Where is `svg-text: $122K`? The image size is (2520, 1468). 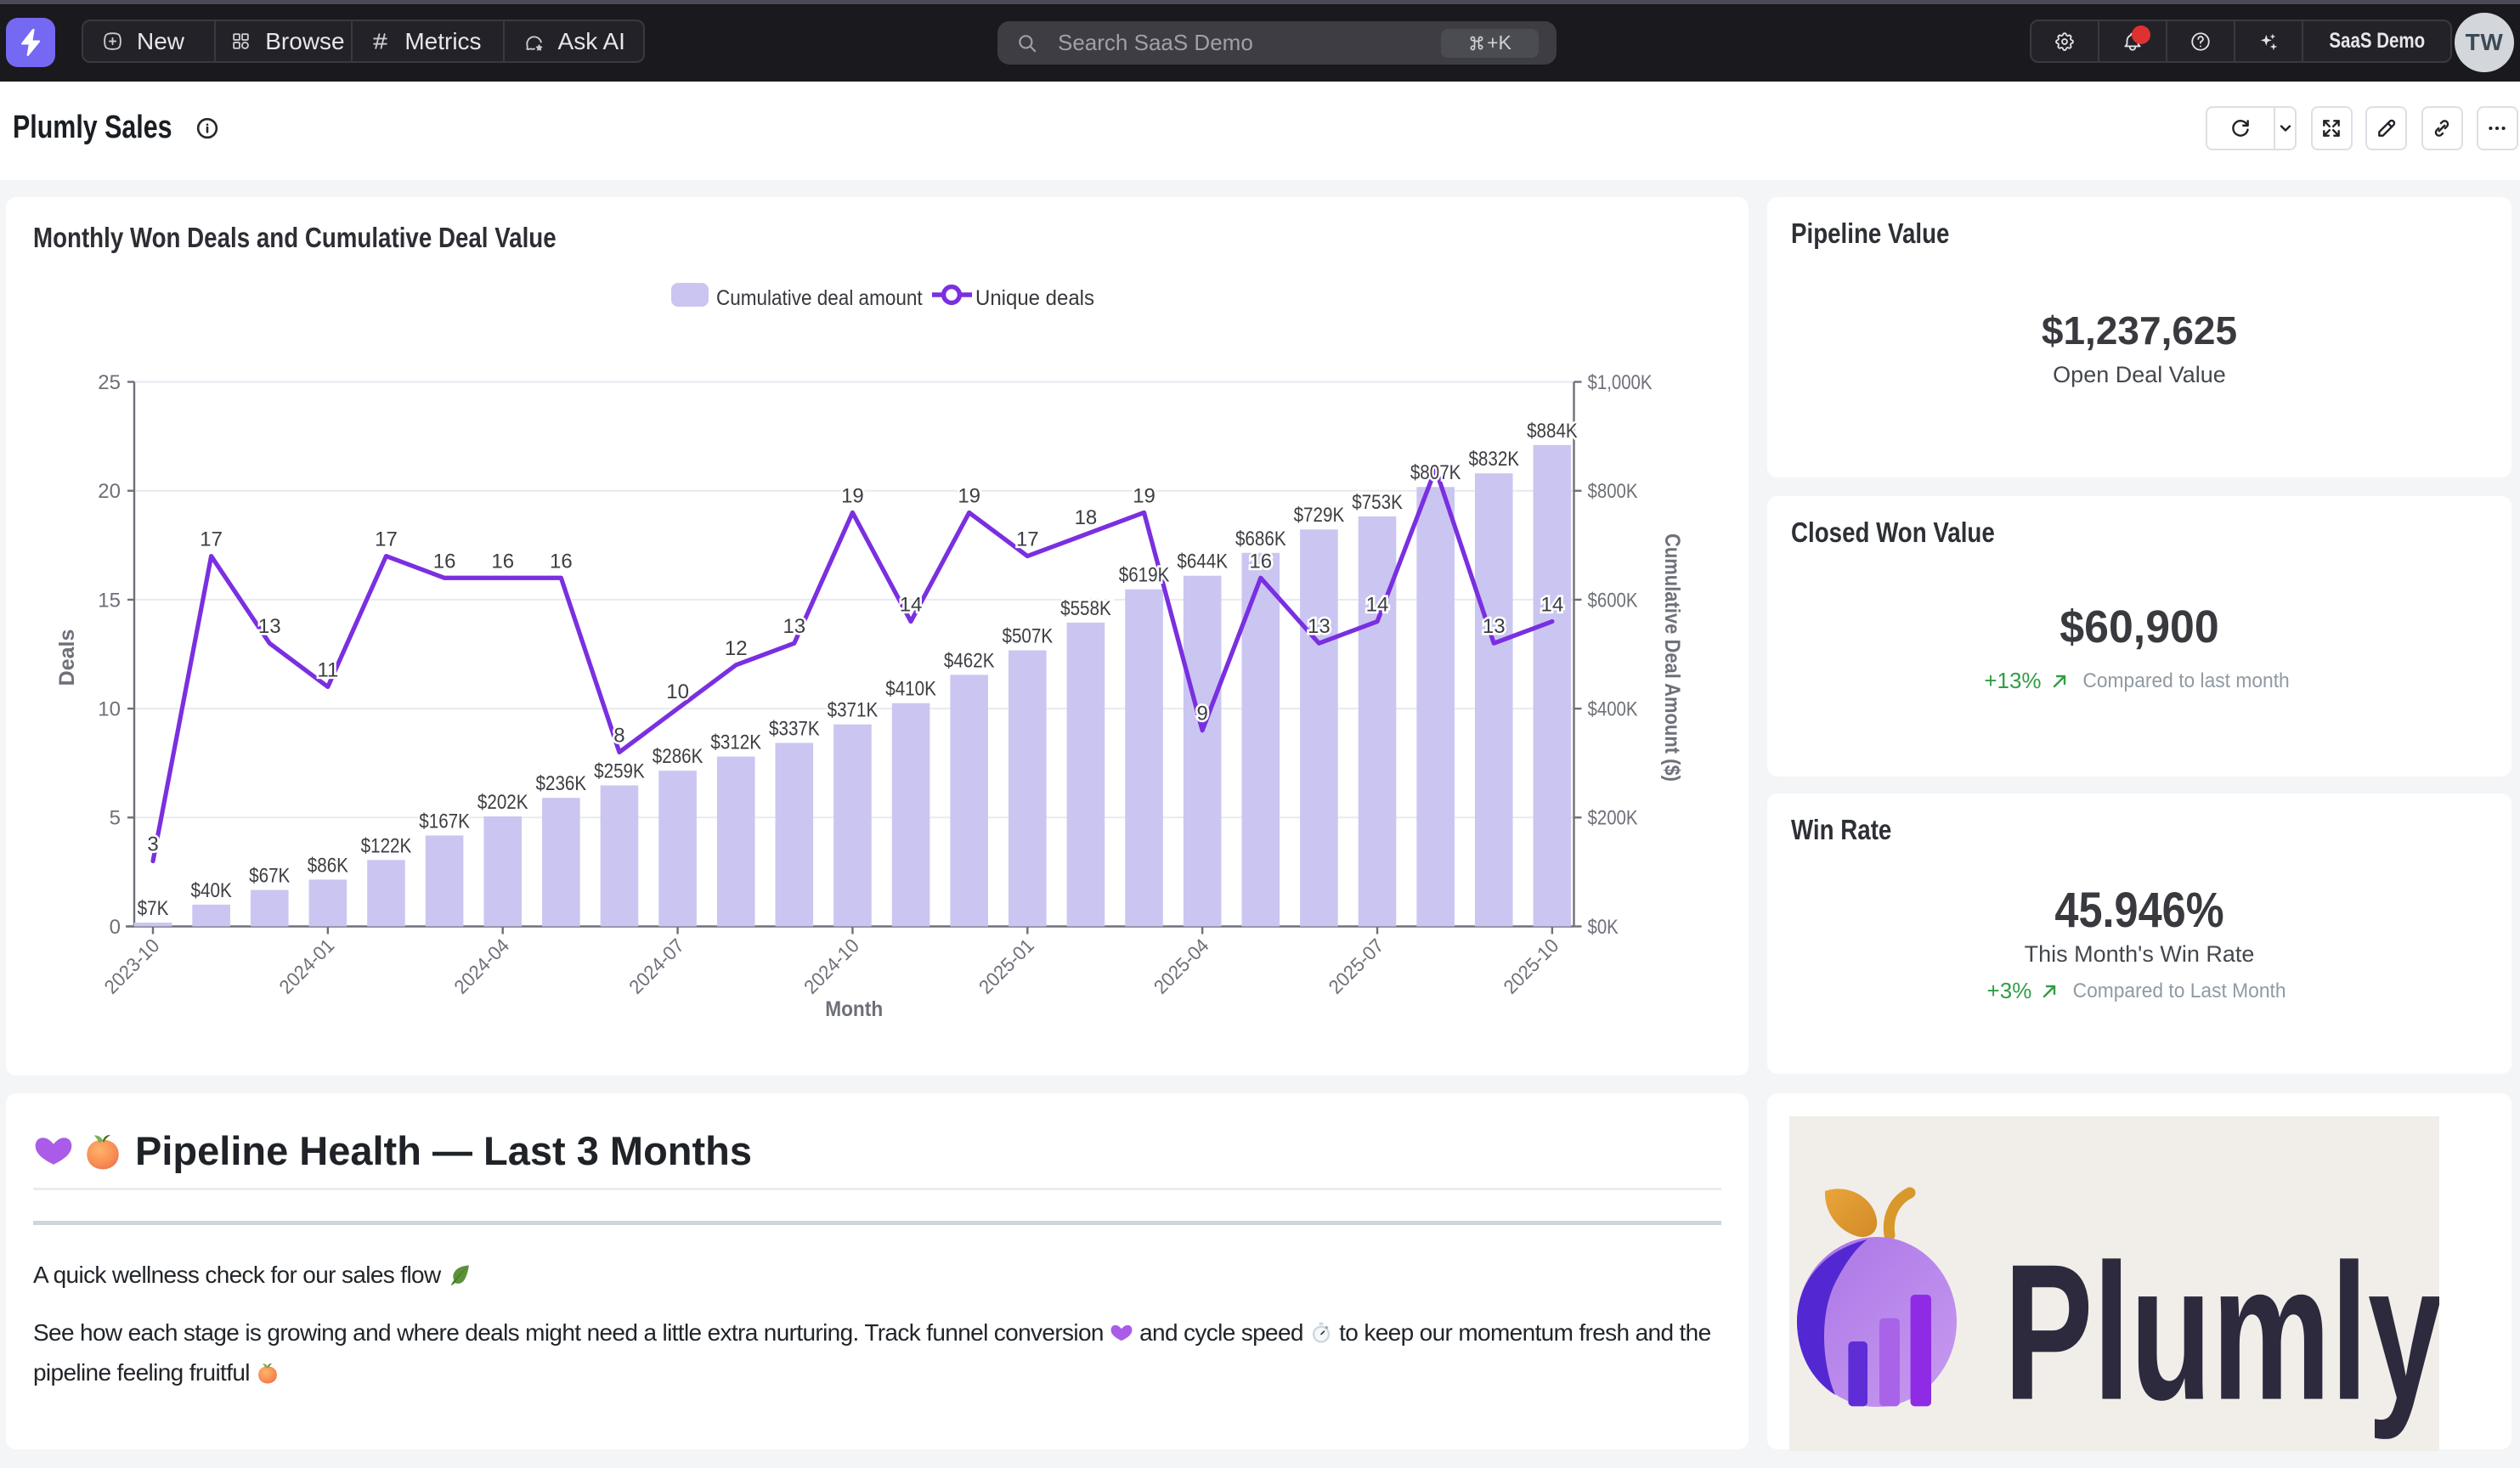
svg-text: $122K is located at coordinates (387, 846).